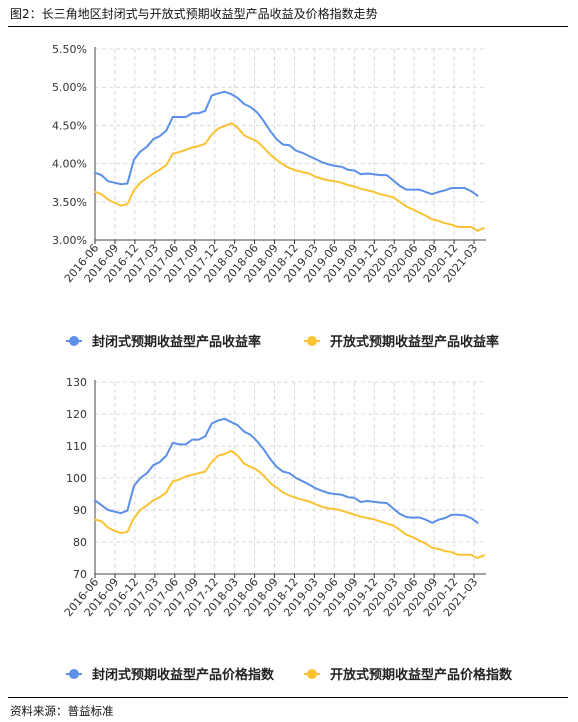 Image resolution: width=578 pixels, height=722 pixels. Describe the element at coordinates (80, 510) in the screenshot. I see `y-tick-label: 90` at that location.